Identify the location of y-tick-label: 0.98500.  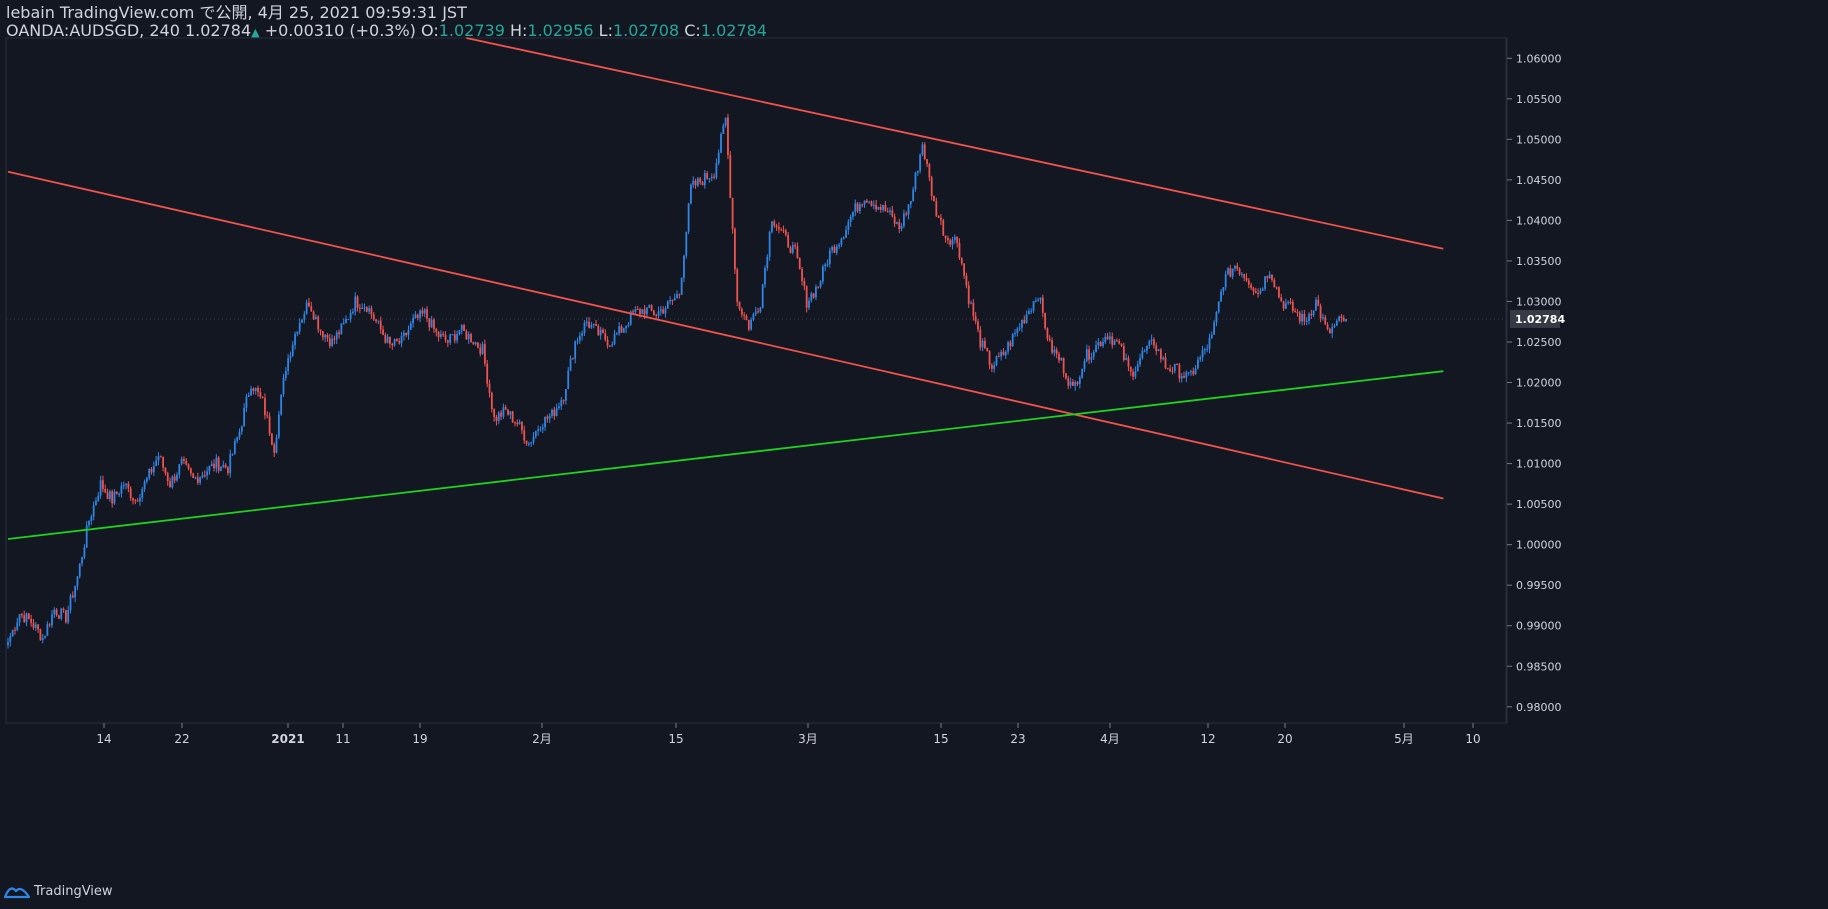
(1539, 666).